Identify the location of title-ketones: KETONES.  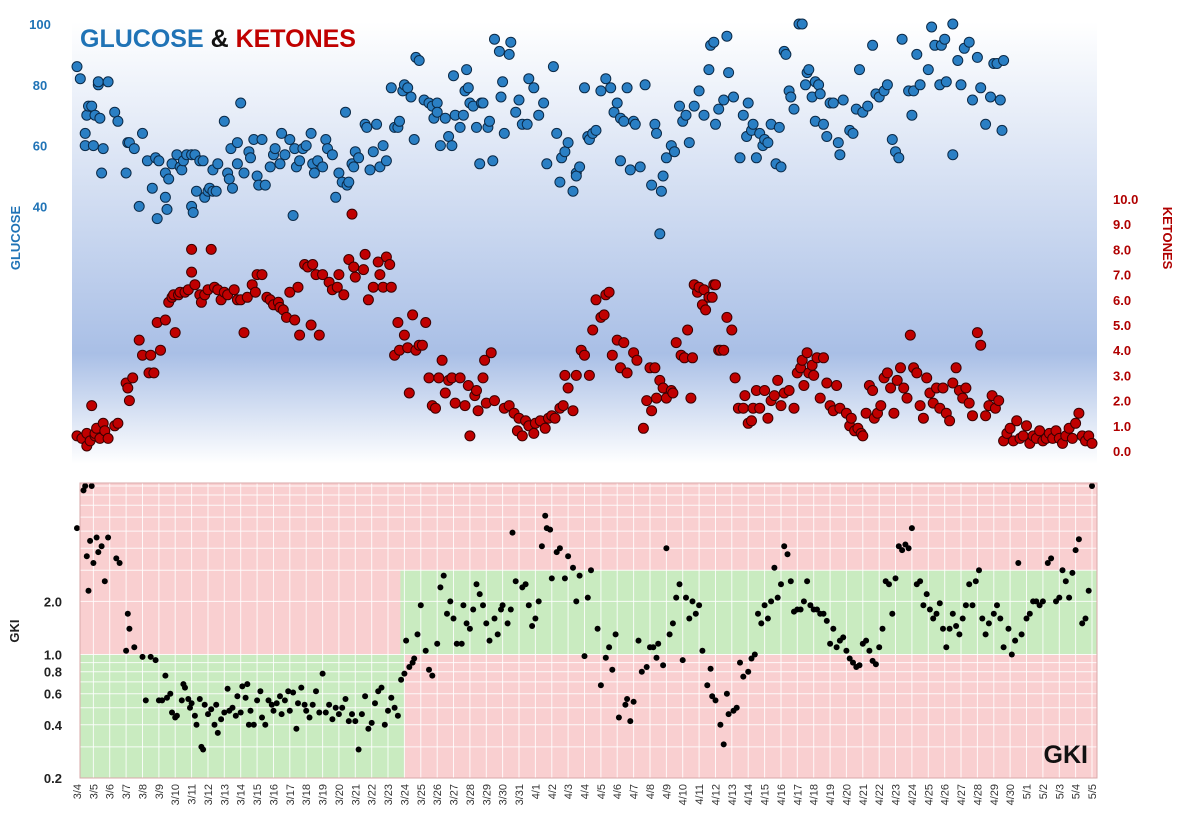
(296, 39).